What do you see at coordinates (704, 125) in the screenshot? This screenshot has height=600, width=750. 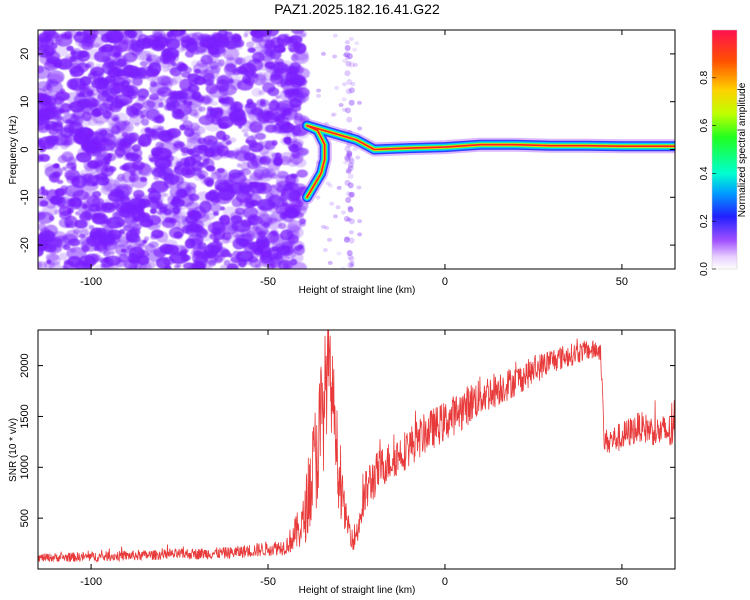 I see `colorbar-tick-label: 0.6` at bounding box center [704, 125].